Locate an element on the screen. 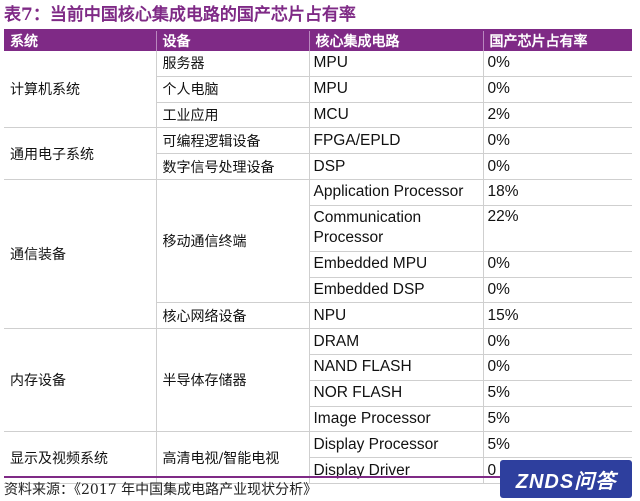  chip-cell: Display Driver is located at coordinates (396, 470).